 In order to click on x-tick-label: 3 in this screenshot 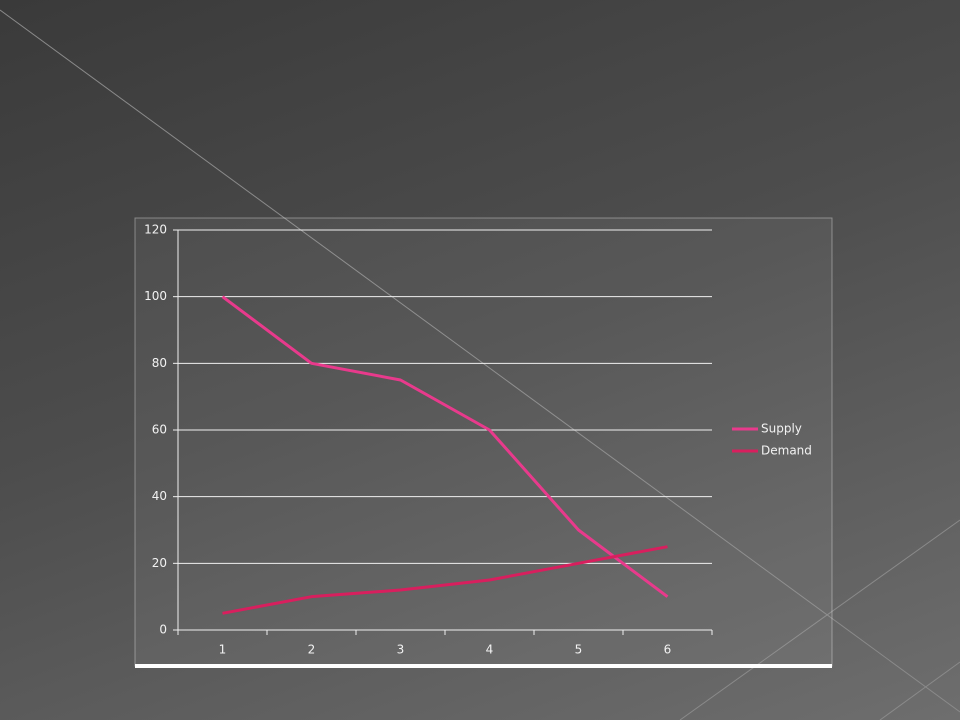, I will do `click(401, 650)`.